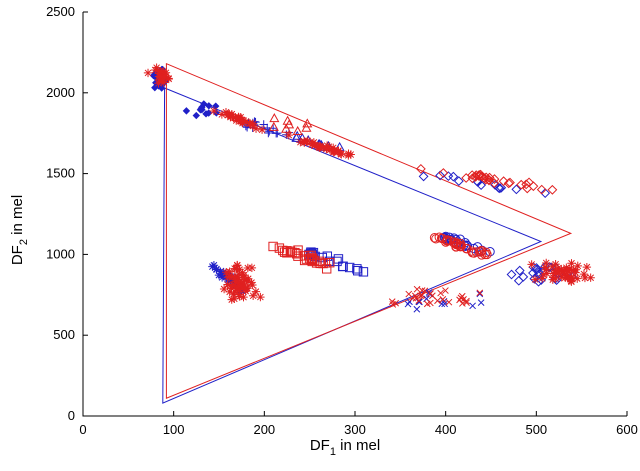  Describe the element at coordinates (446, 429) in the screenshot. I see `x-tick-label: 400` at that location.